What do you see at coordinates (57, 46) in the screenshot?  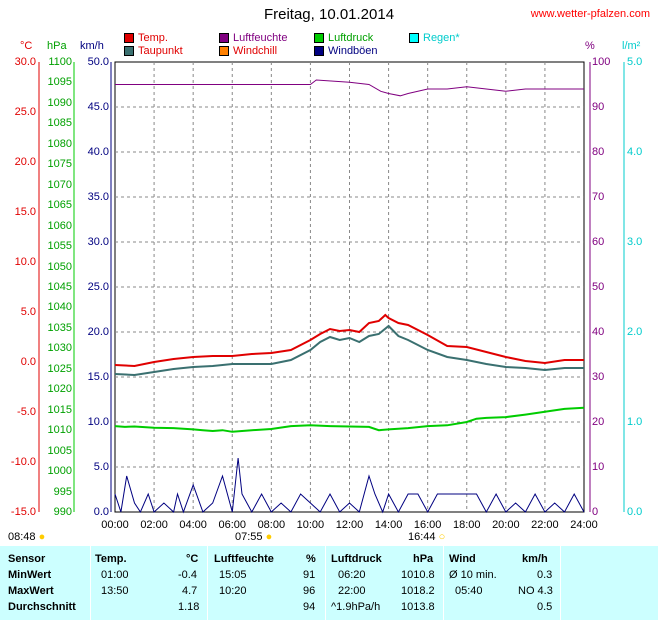 I see `unit-pressure: hPa` at bounding box center [57, 46].